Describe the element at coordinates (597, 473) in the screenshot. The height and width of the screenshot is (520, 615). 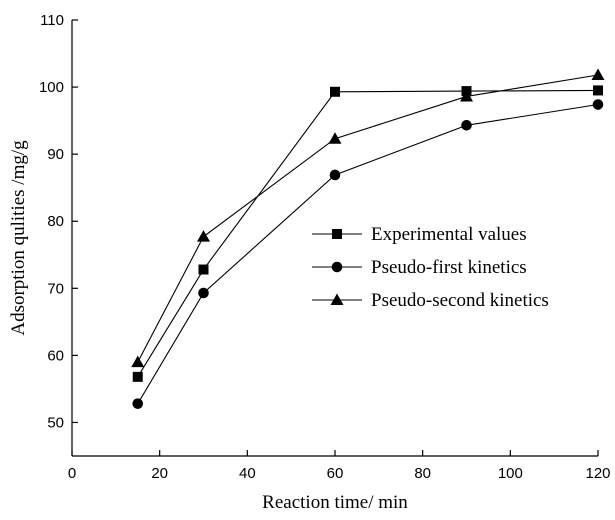
I see `x-tick-label: 120` at that location.